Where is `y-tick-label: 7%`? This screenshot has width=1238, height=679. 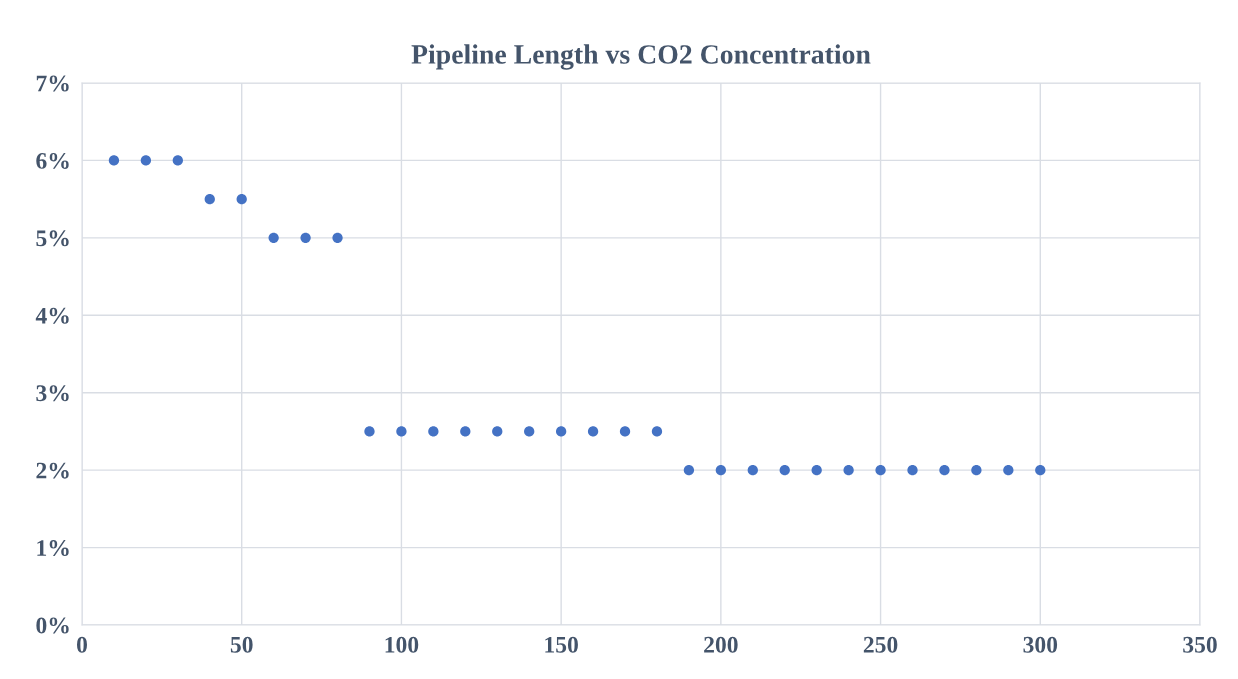
y-tick-label: 7% is located at coordinates (52, 83).